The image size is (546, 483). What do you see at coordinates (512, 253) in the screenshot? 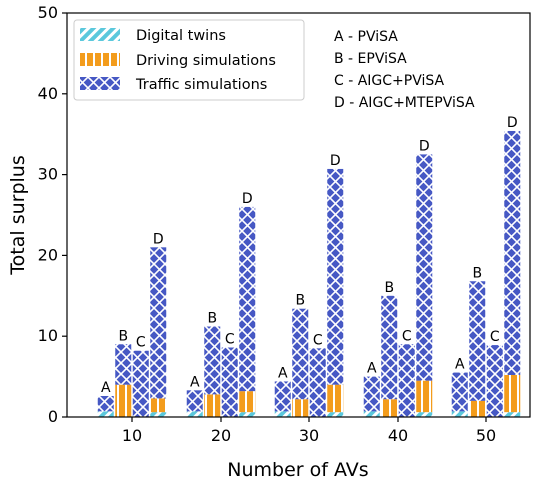
I see `bar-traffic-simulations-50-d` at bounding box center [512, 253].